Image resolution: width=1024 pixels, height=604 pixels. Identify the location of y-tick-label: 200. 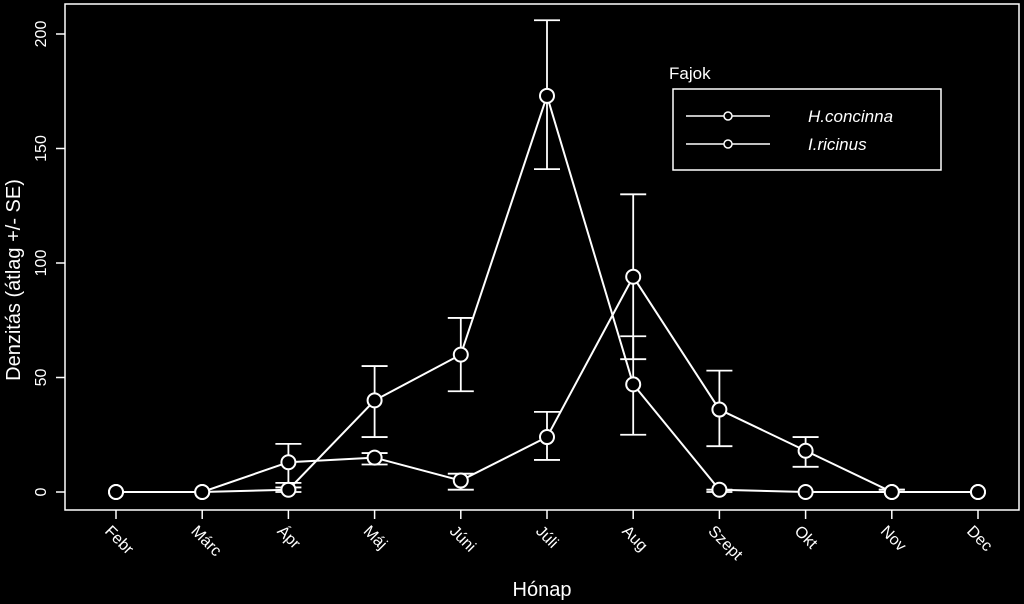
(41, 34).